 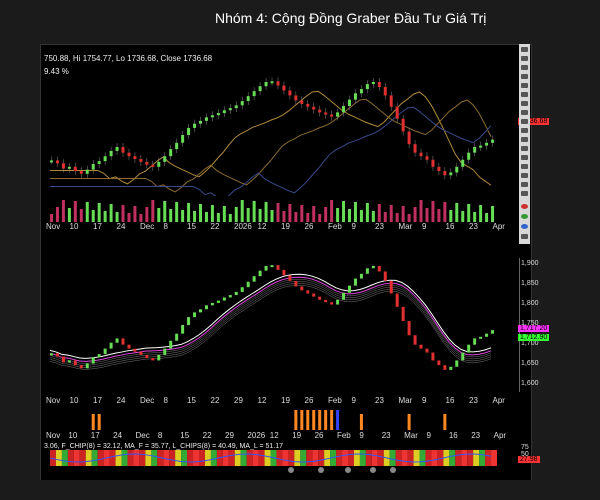 I want to click on channel-tool-icon, so click(x=524, y=112).